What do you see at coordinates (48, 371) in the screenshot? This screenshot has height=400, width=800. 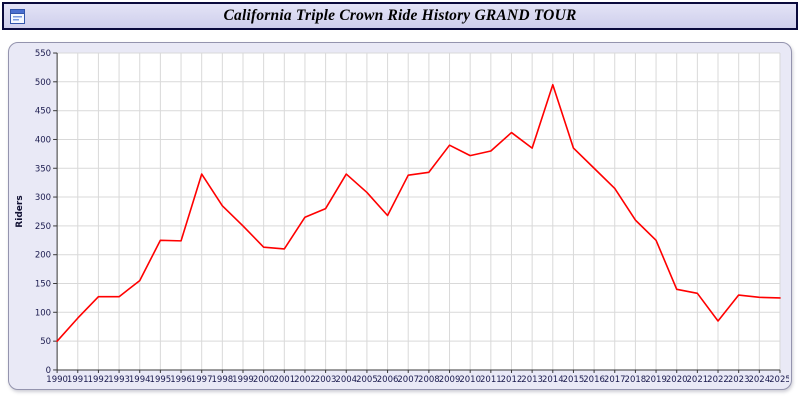 I see `svg-text: 0` at bounding box center [48, 371].